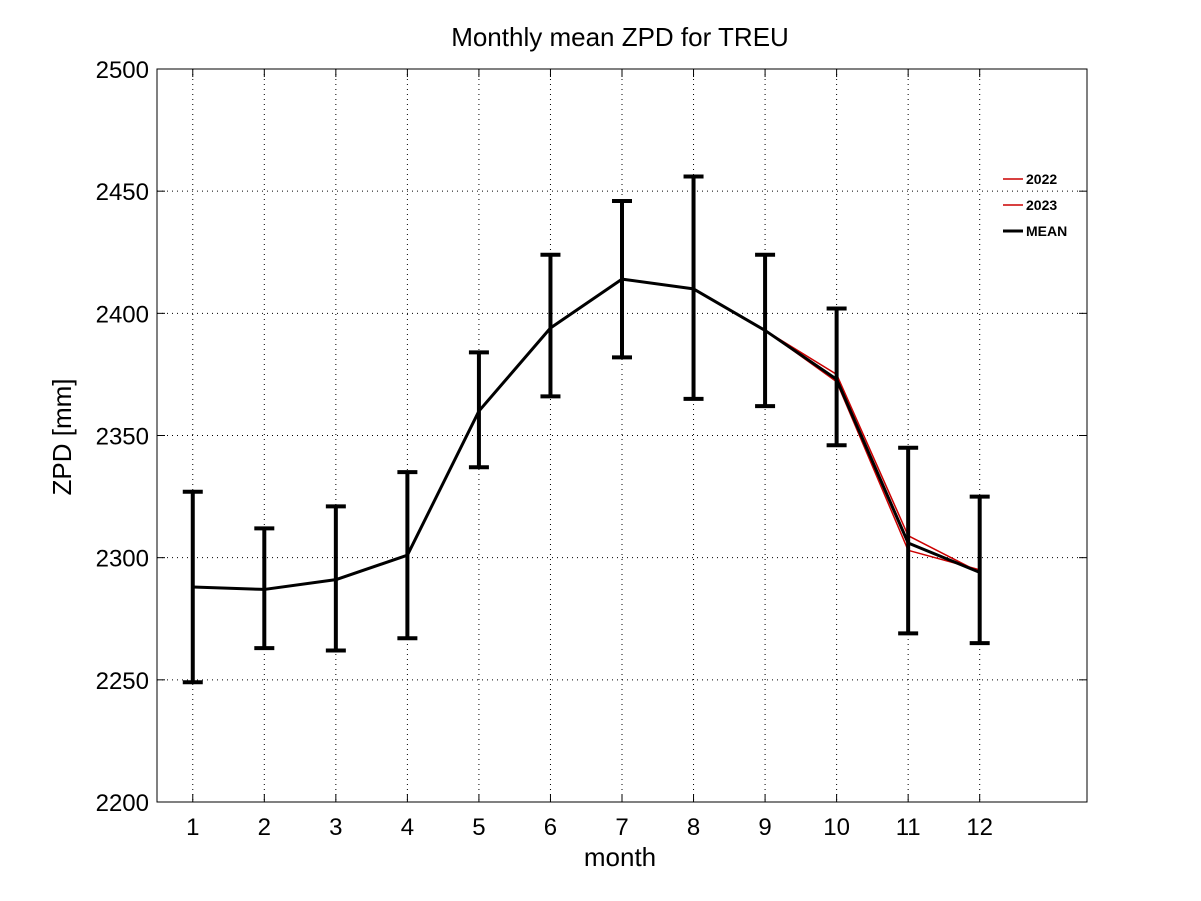 Image resolution: width=1201 pixels, height=901 pixels. I want to click on x-tick-label: 3, so click(335, 827).